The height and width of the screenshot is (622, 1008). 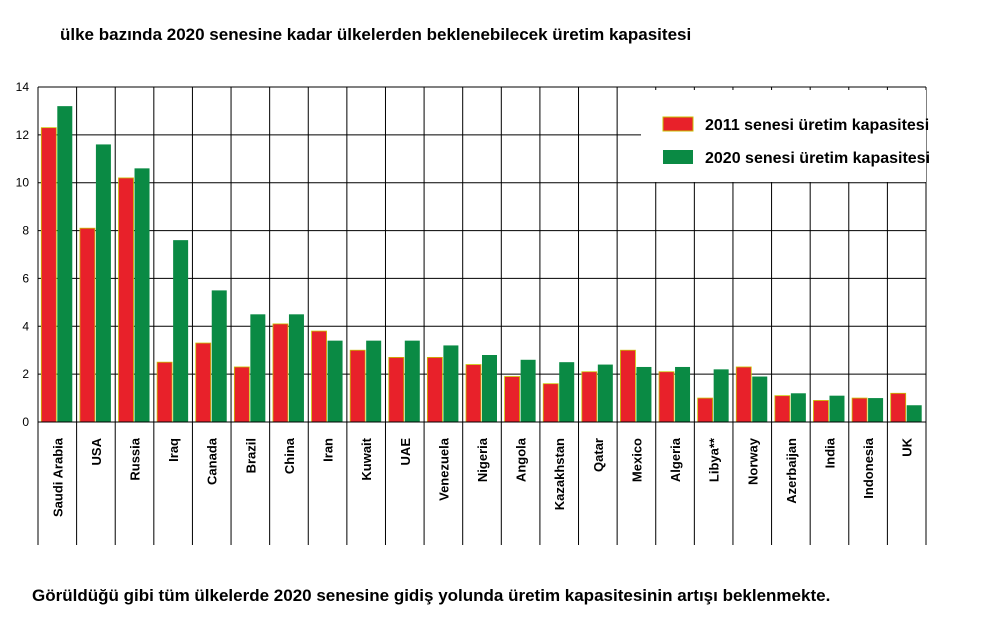 What do you see at coordinates (675, 459) in the screenshot?
I see `x-tick-label: Algeria` at bounding box center [675, 459].